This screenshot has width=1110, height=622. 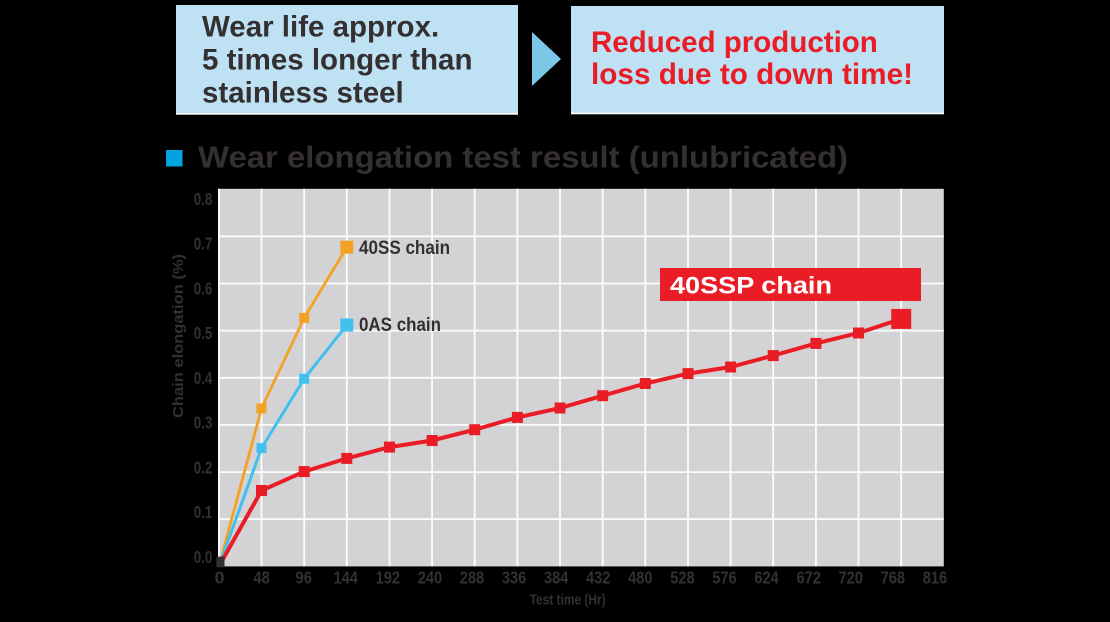 What do you see at coordinates (179, 336) in the screenshot?
I see `svg-text: Chain elongation (%)` at bounding box center [179, 336].